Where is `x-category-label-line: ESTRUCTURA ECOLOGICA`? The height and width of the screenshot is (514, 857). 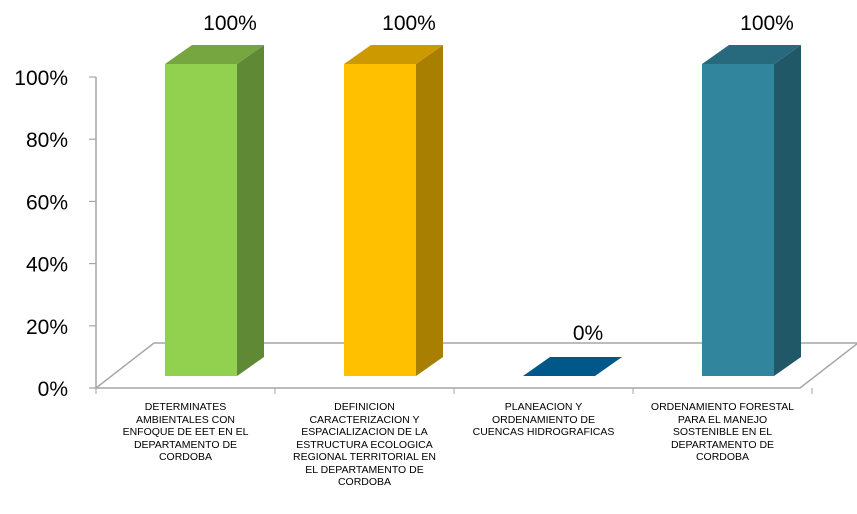 x-category-label-line: ESTRUCTURA ECOLOGICA is located at coordinates (364, 444).